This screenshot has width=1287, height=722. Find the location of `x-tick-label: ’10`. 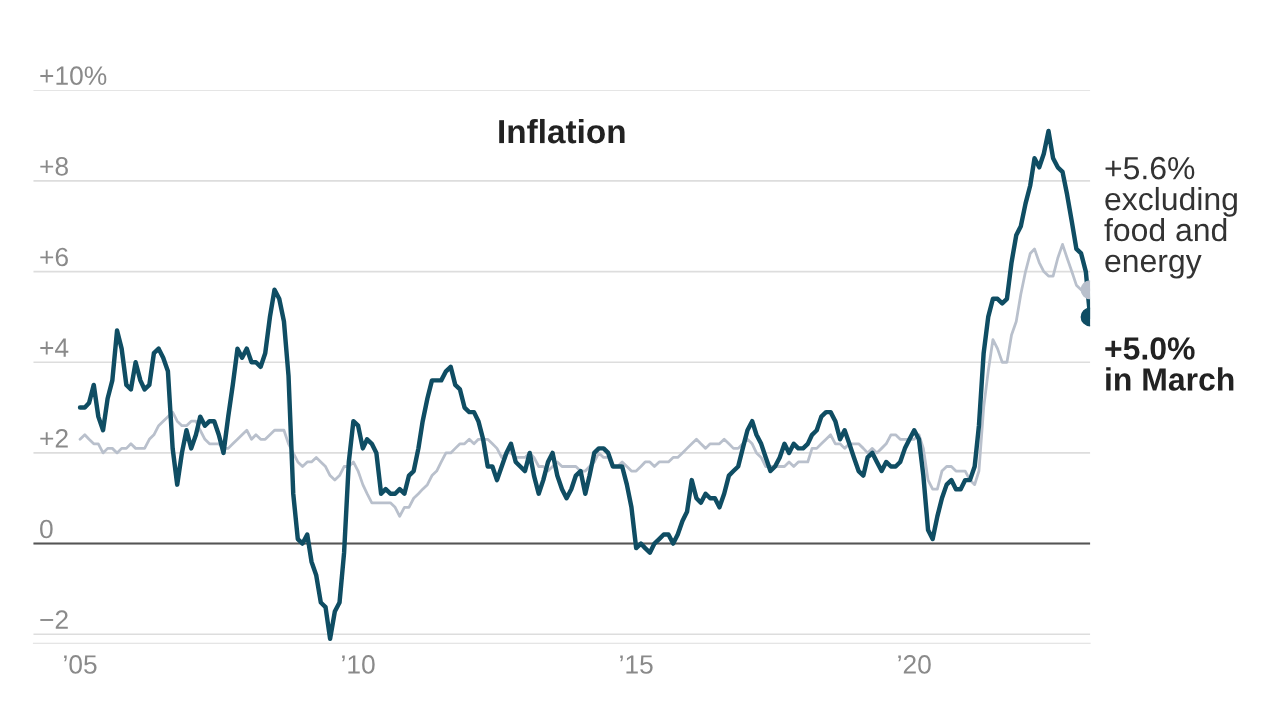

x-tick-label: ’10 is located at coordinates (358, 664).